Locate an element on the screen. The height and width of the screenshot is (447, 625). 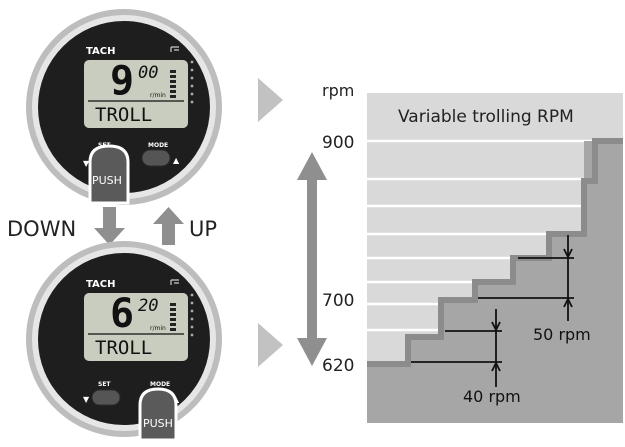
up-triangle-icon: ▲ is located at coordinates (176, 160).